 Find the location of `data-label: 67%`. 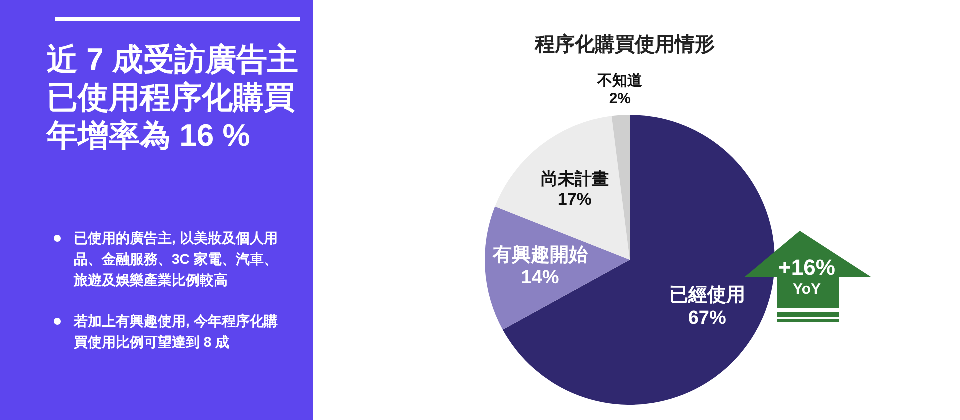

data-label: 67% is located at coordinates (707, 318).